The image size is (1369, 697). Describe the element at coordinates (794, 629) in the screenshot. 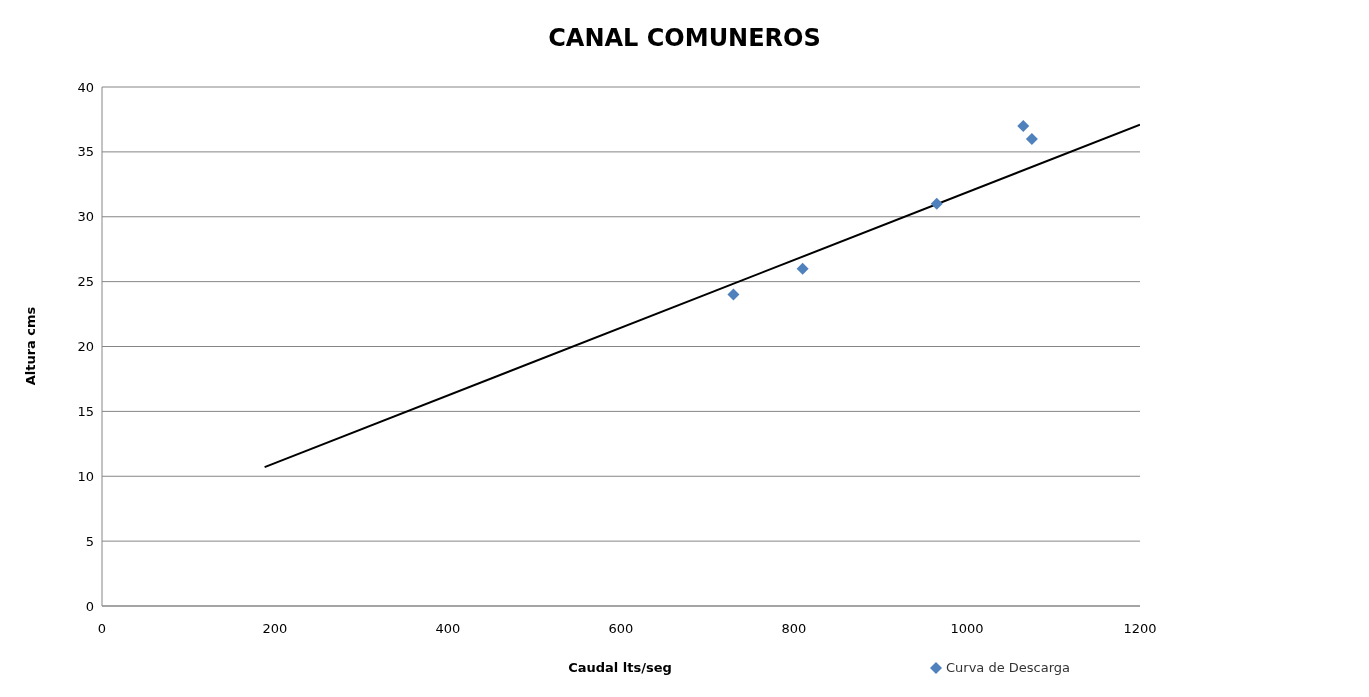

I see `x-tick-label: 800` at that location.